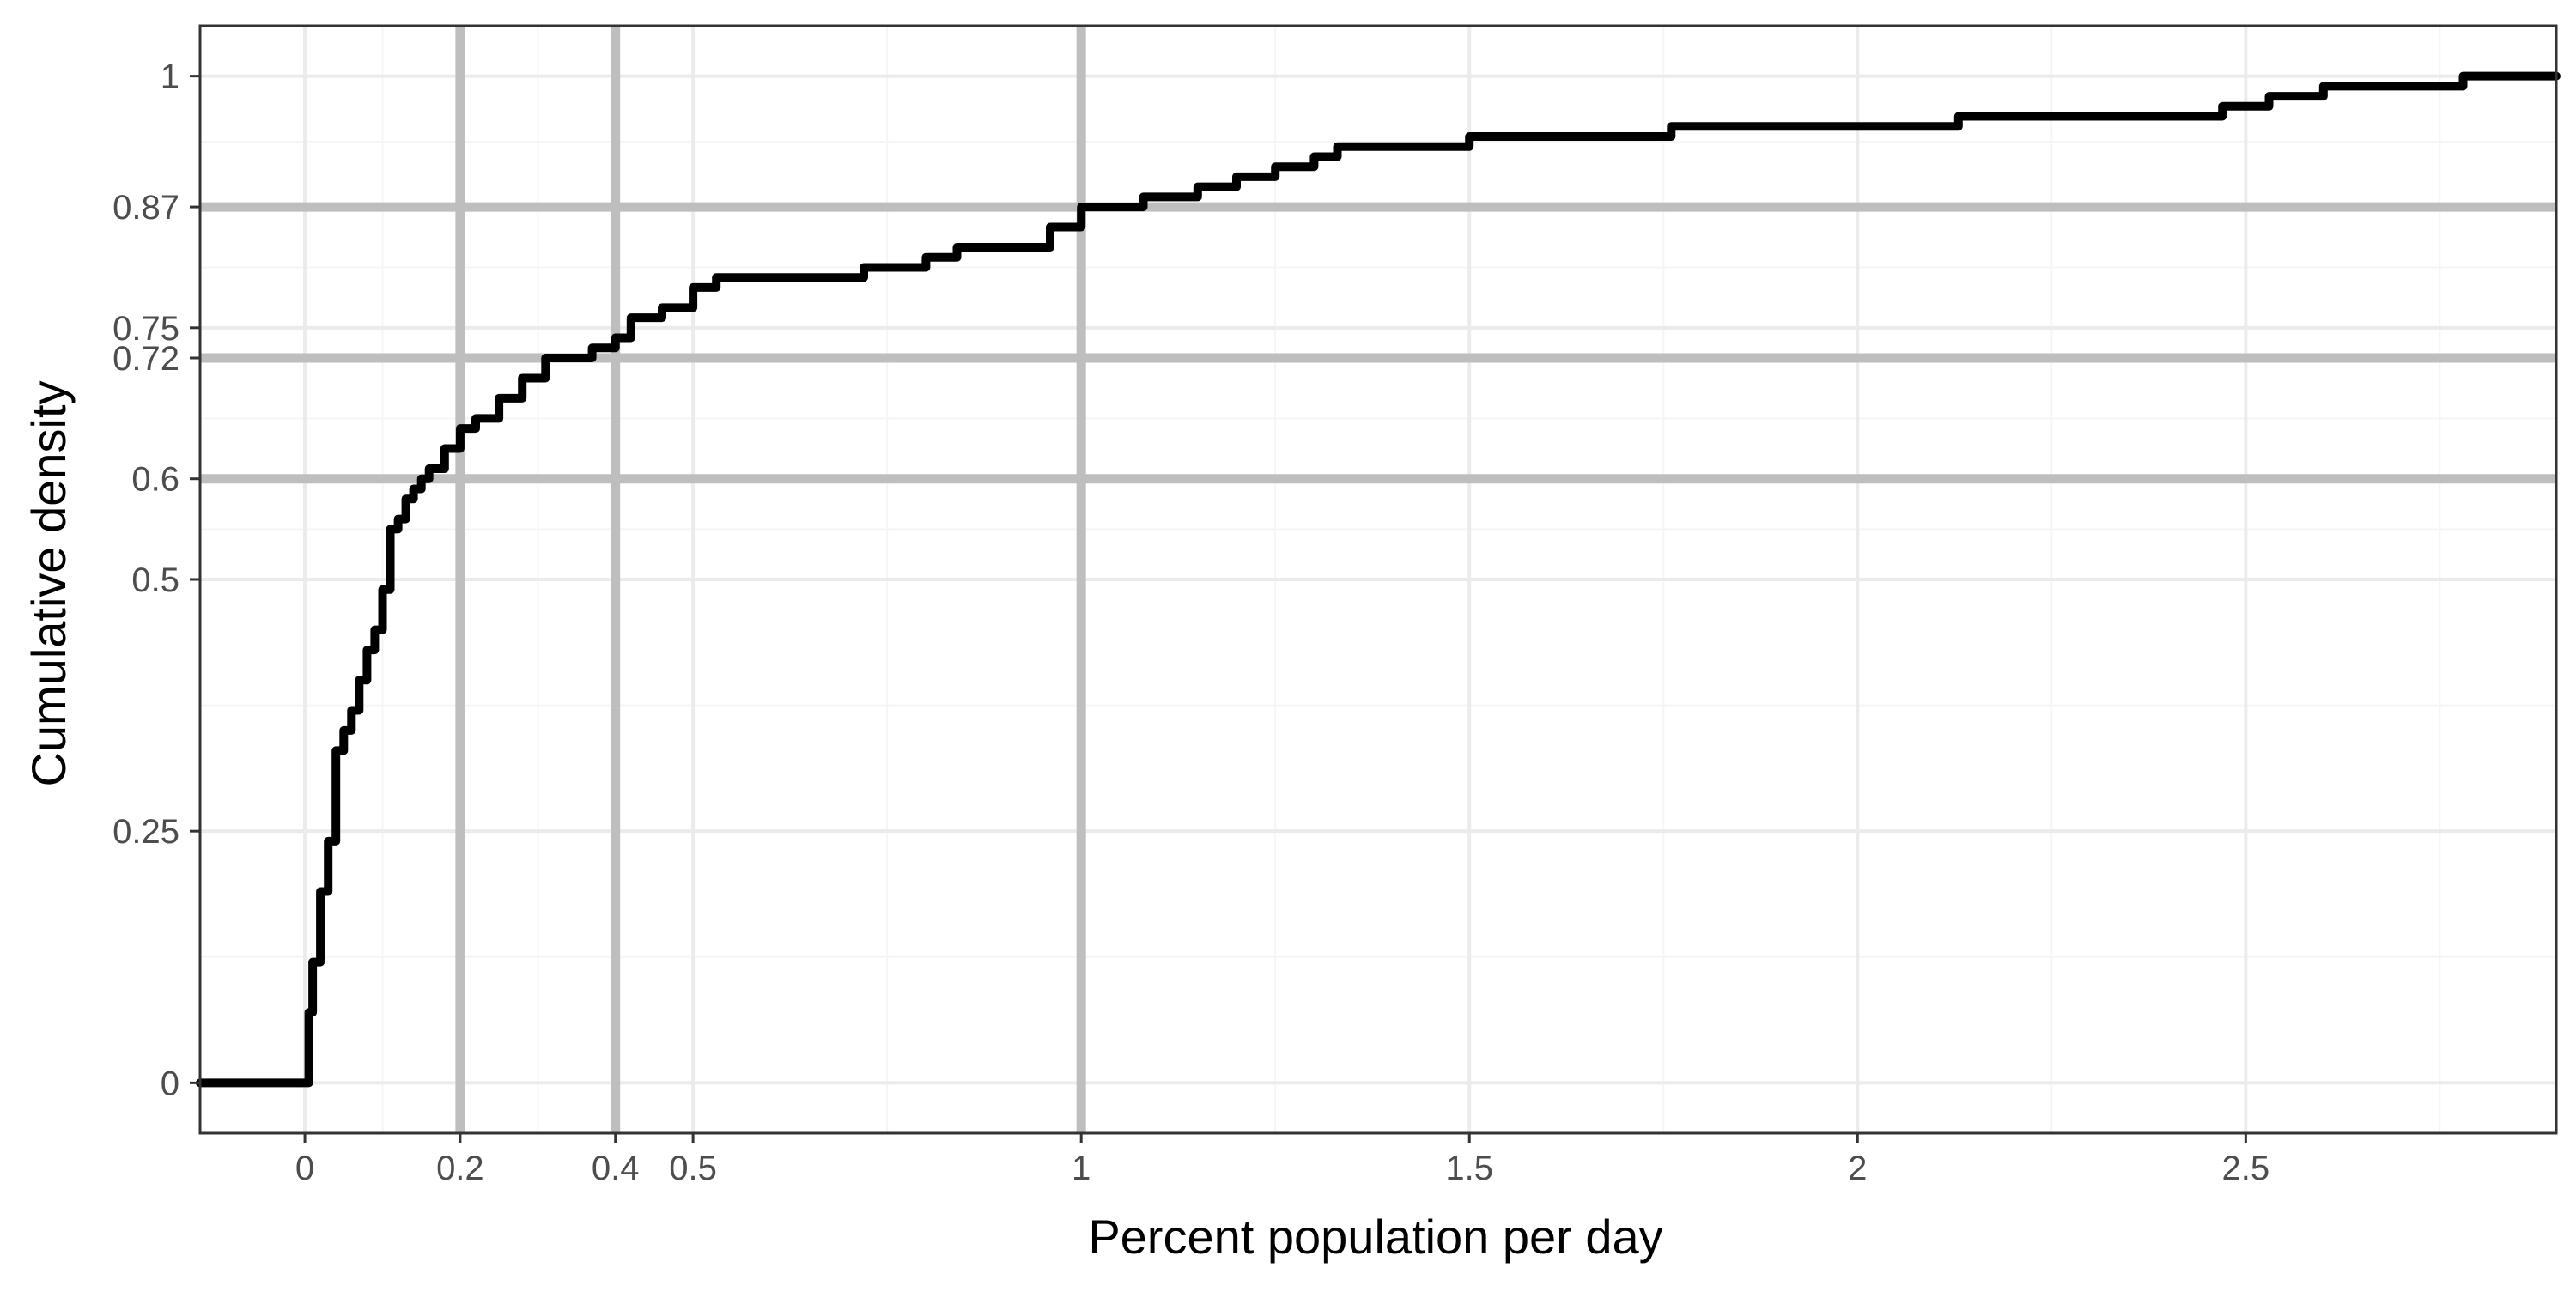 This screenshot has width=2576, height=1292. Describe the element at coordinates (145, 208) in the screenshot. I see `y-tick-label: 0.87` at that location.